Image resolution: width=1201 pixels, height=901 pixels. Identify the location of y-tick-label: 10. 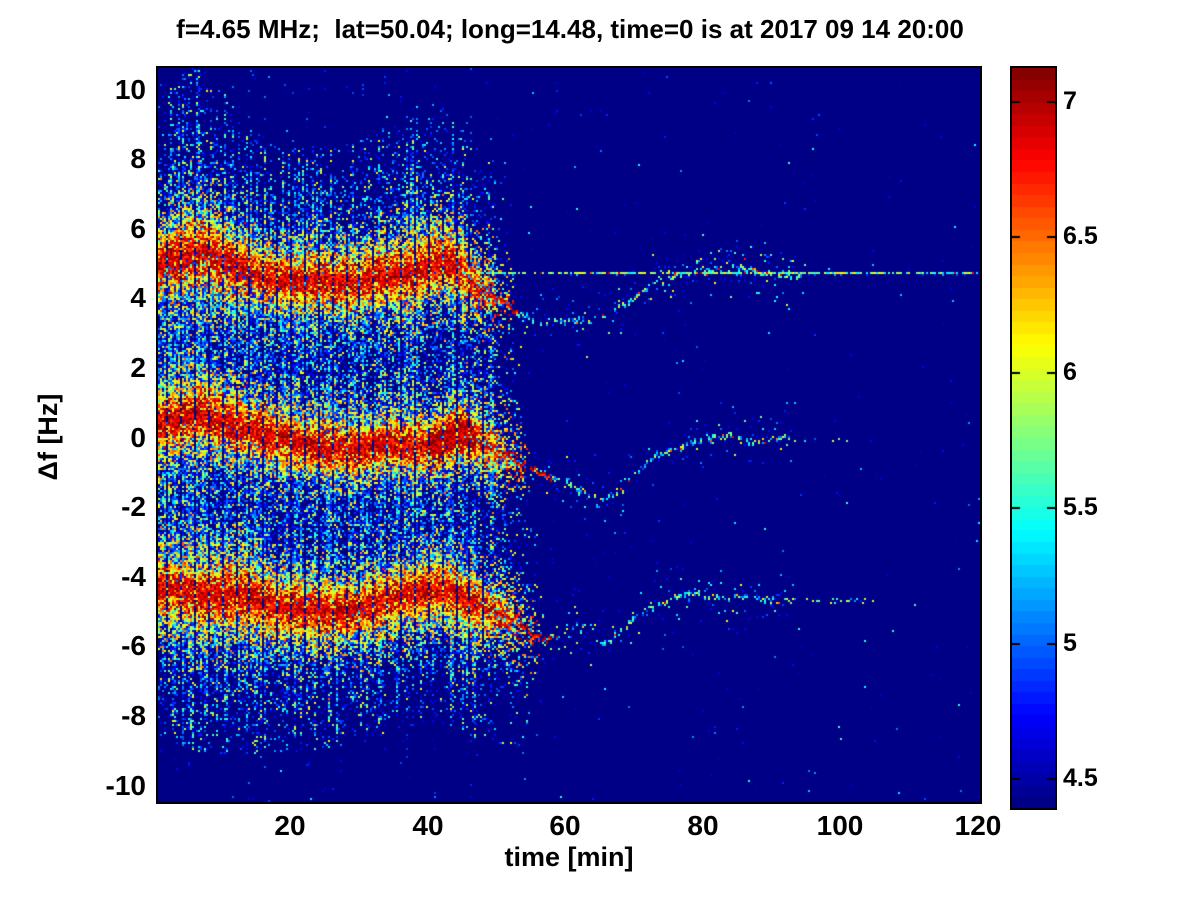
(130, 89).